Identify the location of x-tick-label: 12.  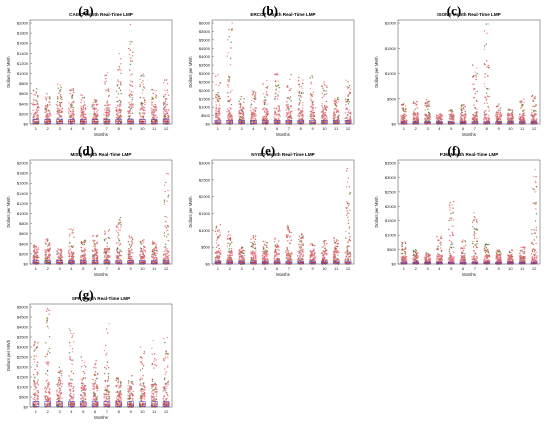
(166, 128).